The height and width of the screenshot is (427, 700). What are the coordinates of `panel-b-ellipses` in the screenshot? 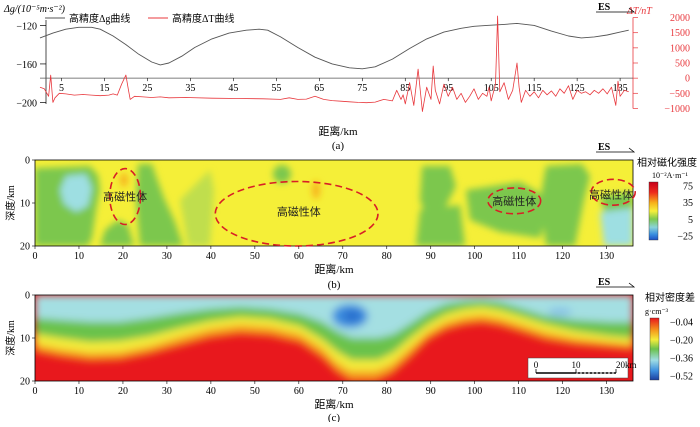 It's located at (372, 207).